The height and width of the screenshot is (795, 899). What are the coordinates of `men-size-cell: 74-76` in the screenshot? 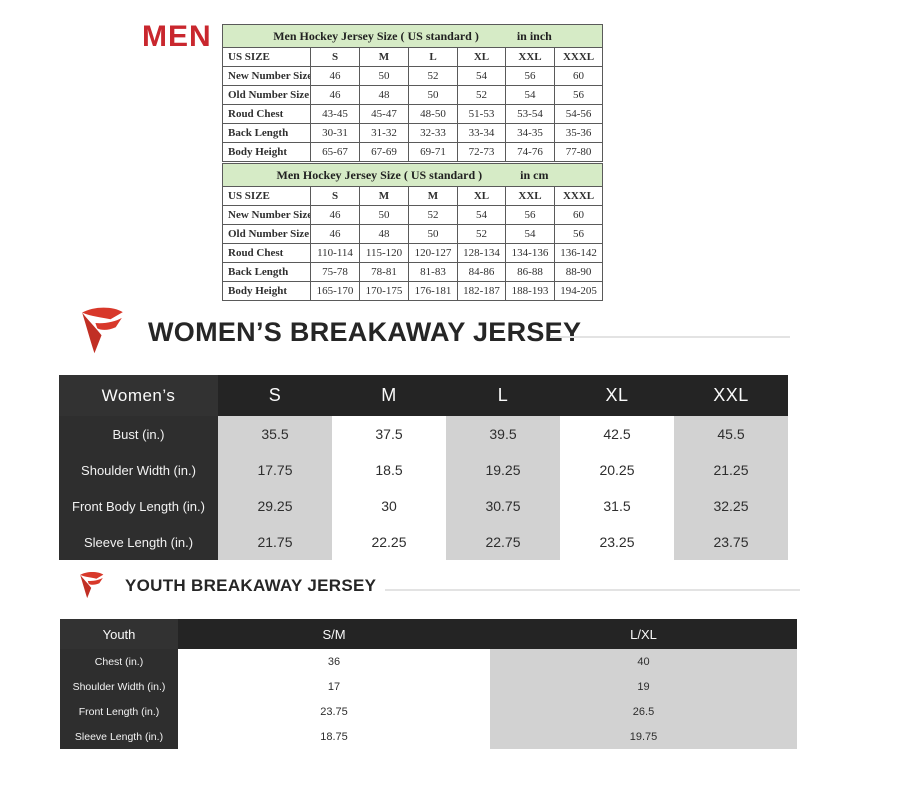 It's located at (530, 152).